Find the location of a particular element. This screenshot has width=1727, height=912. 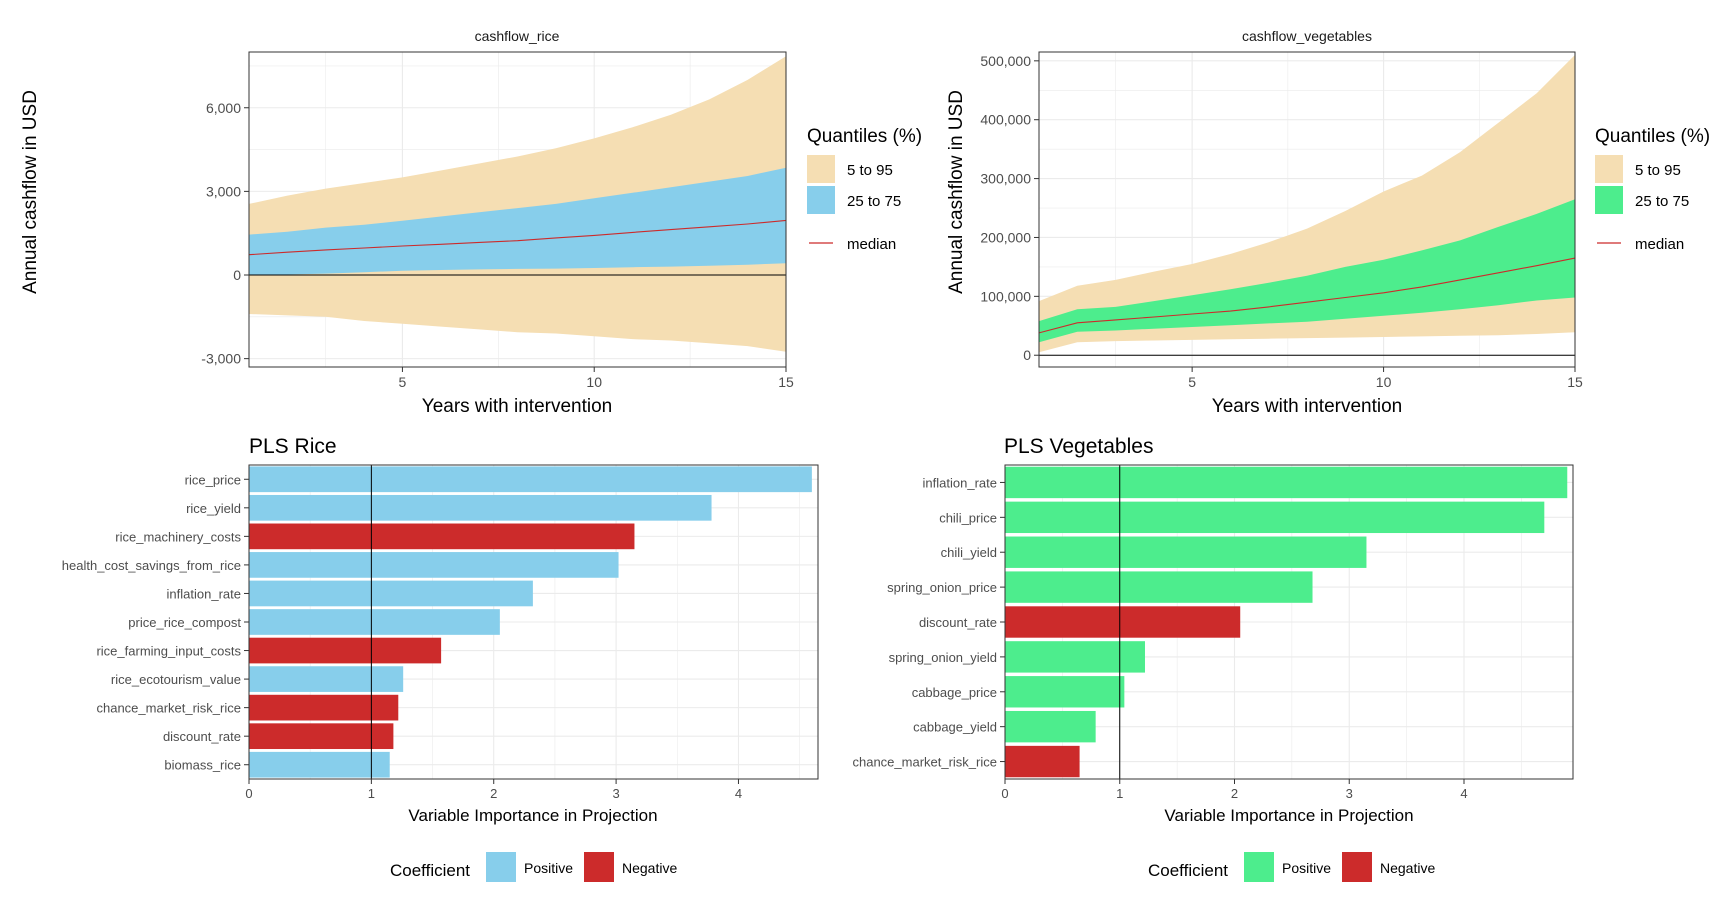

pls-veg-bar-spring-onion-price is located at coordinates (1159, 587).